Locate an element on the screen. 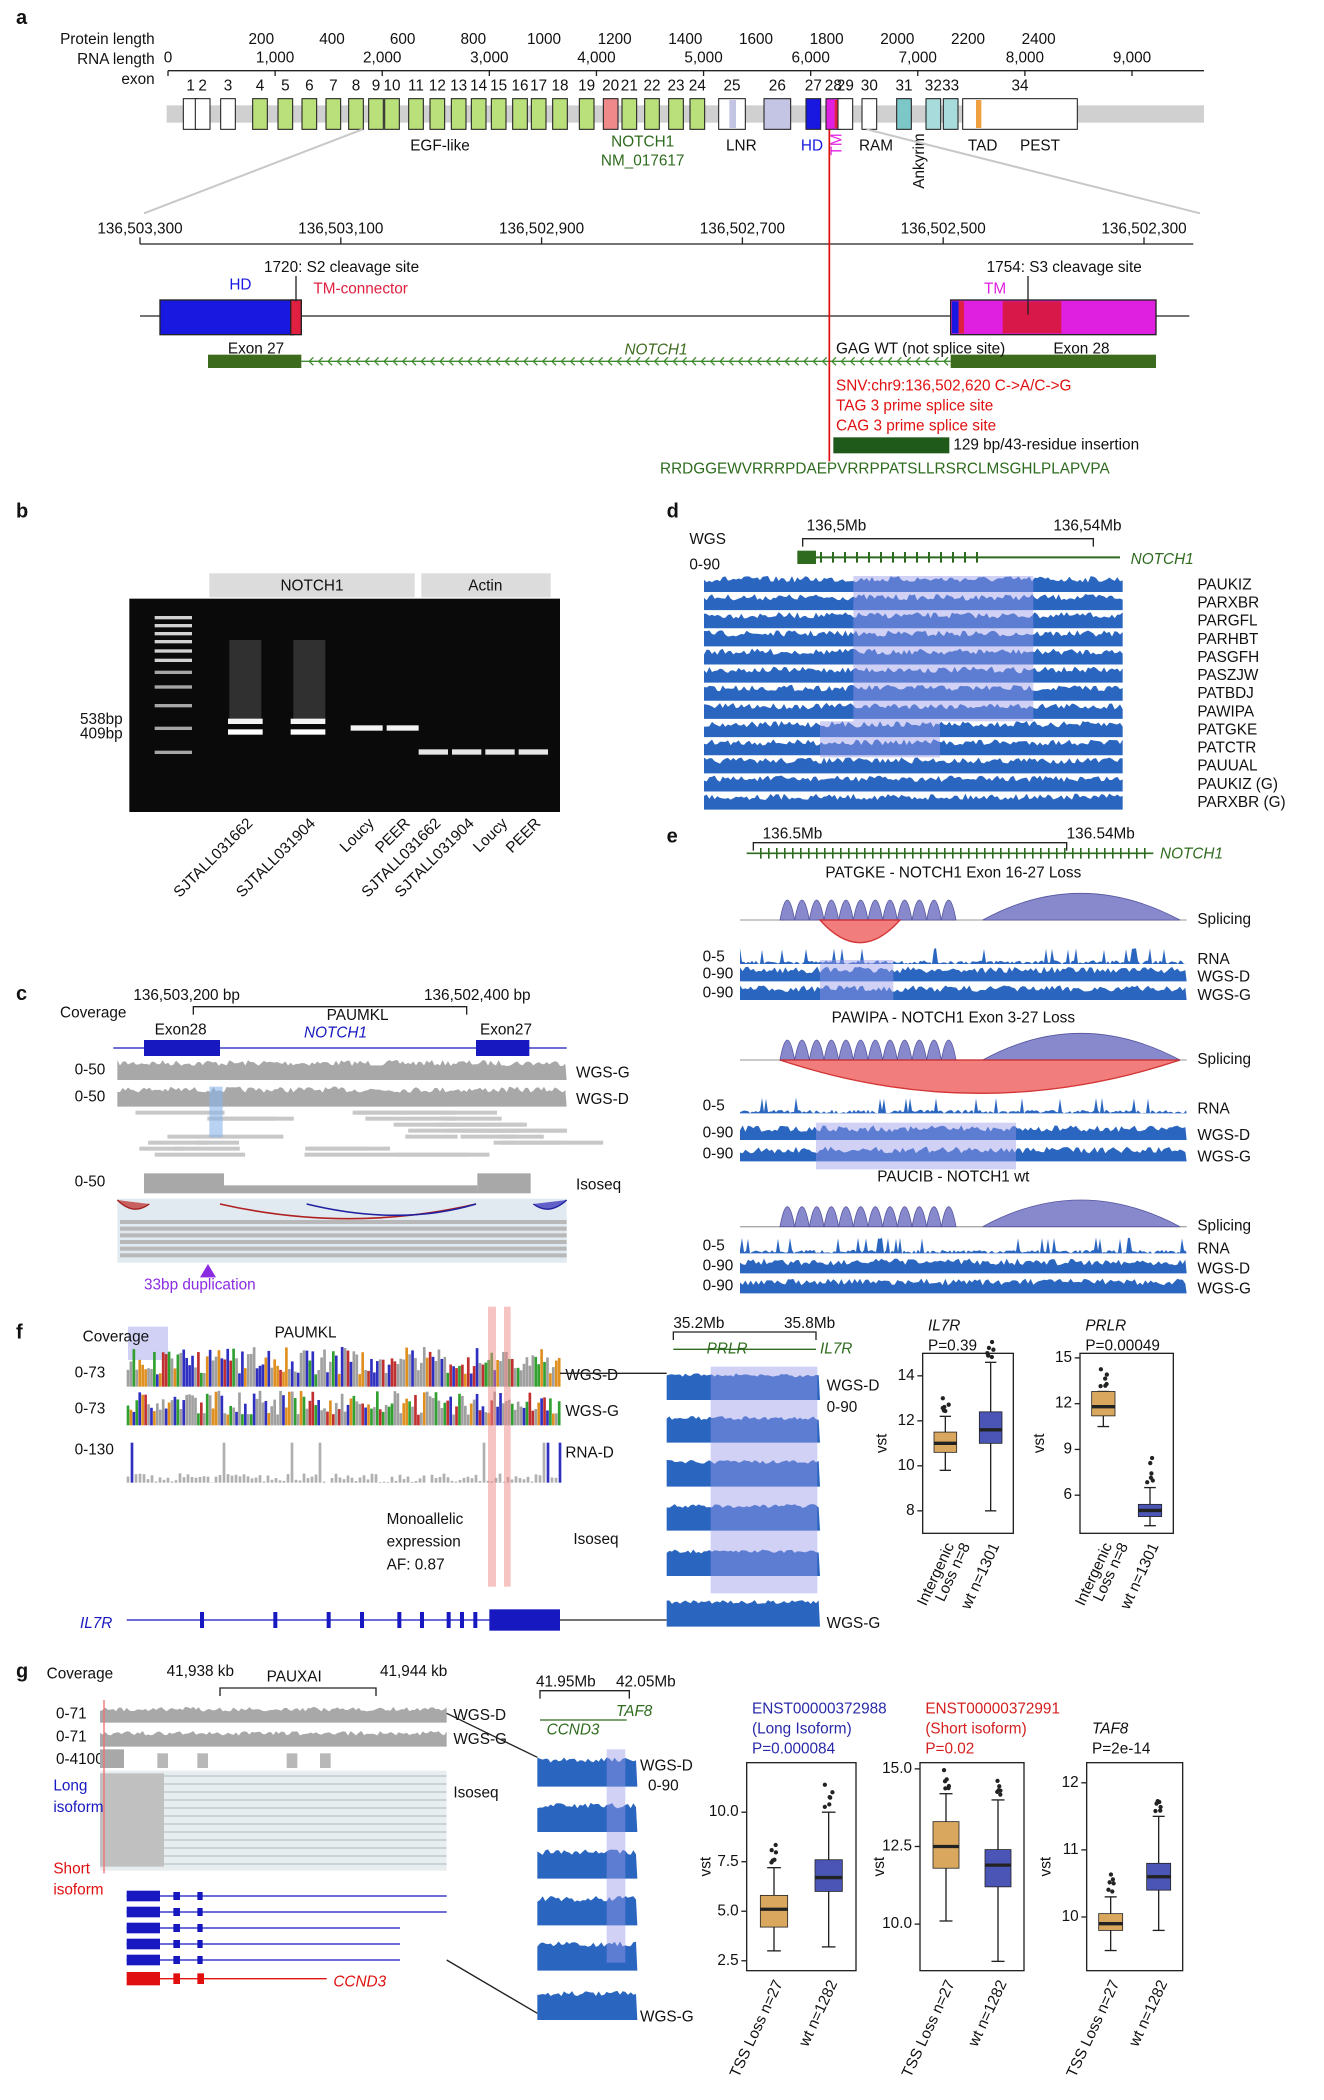 The image size is (1324, 2100). exon-number: 20 is located at coordinates (610, 86).